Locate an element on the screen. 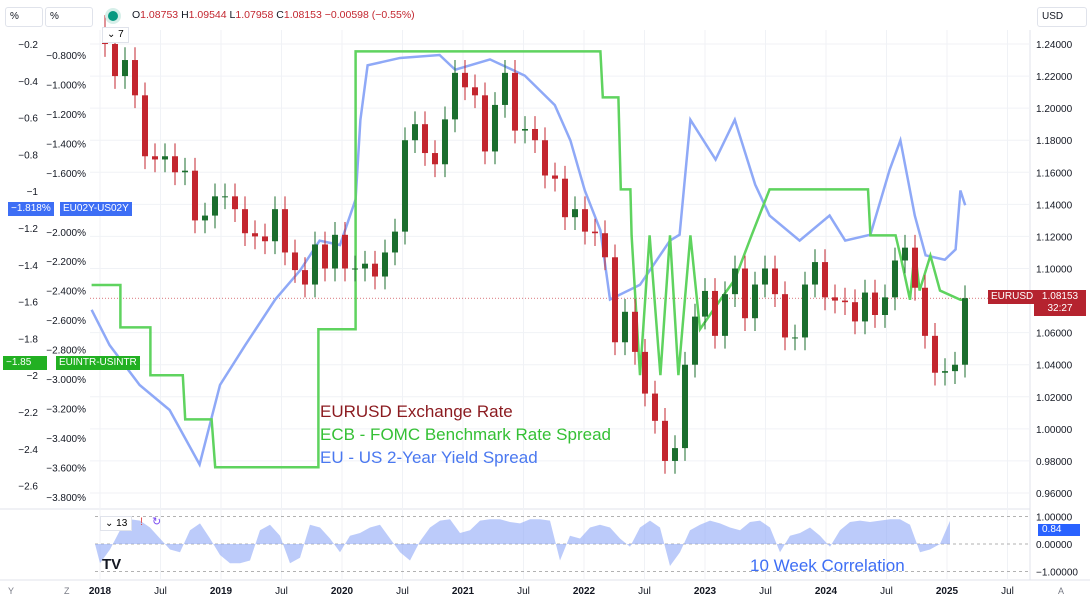  annotation-eurusd: EURUSD Exchange Rate is located at coordinates (416, 411).